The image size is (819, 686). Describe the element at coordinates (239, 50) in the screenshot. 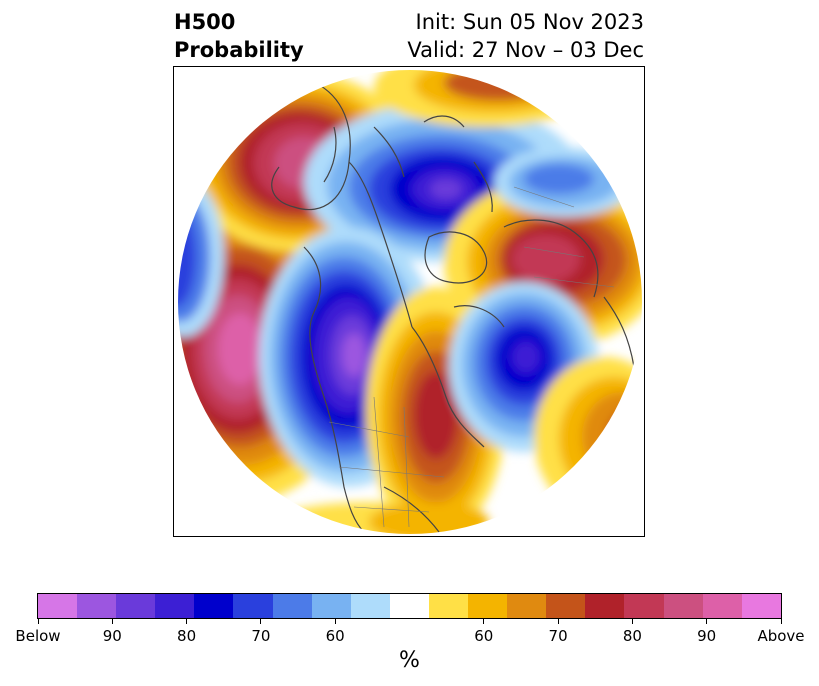

I see `title-line-2: Probability` at that location.